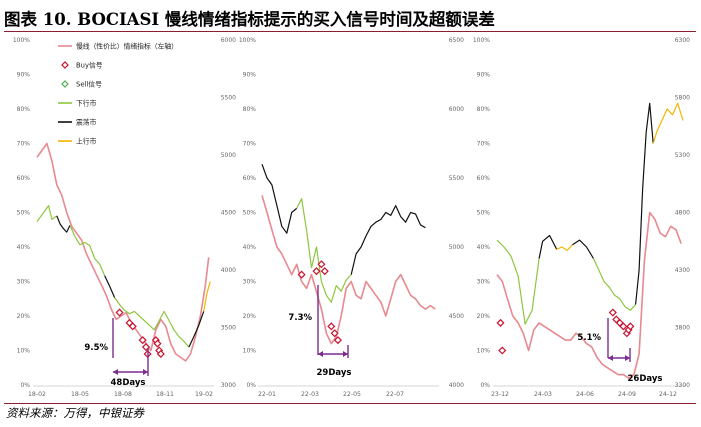 The height and width of the screenshot is (427, 701). Describe the element at coordinates (350, 31) in the screenshot. I see `title-divider` at that location.